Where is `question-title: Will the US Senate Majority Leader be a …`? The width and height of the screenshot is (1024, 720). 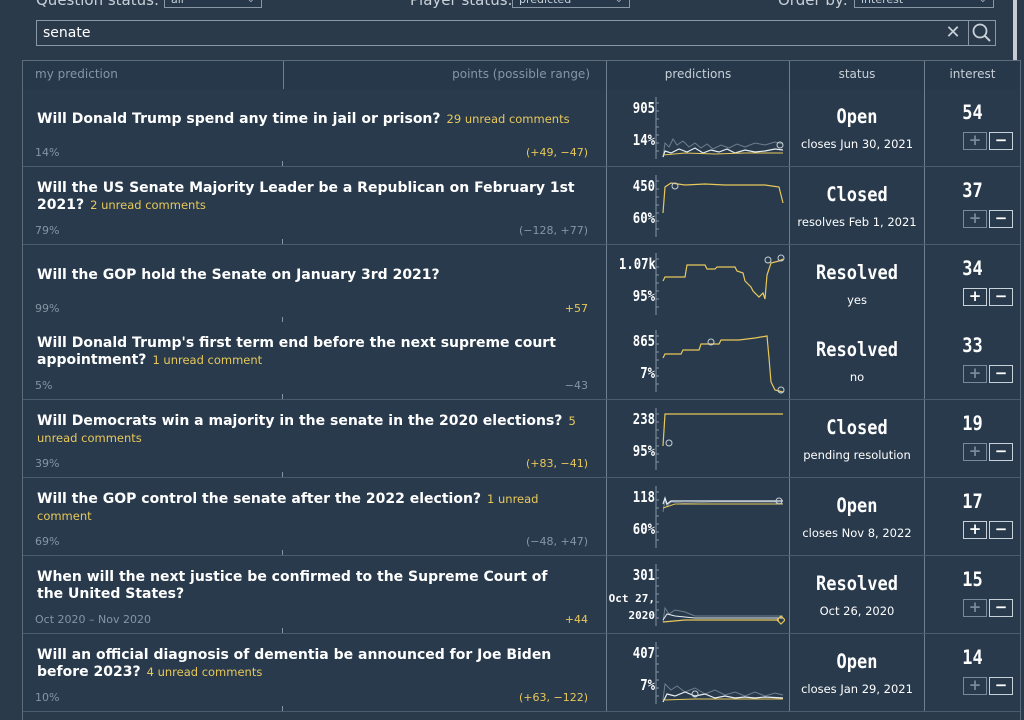 question-title: Will the US Senate Majority Leader be a … is located at coordinates (306, 196).